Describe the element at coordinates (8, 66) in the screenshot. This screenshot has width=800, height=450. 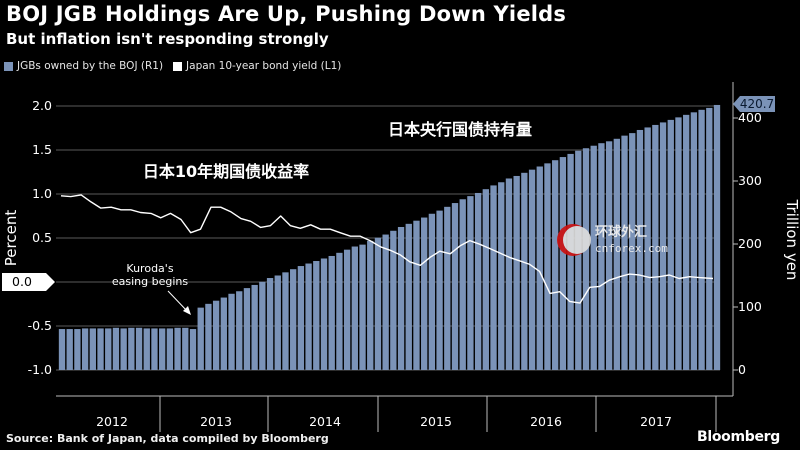
I see `legend-swatch-bars` at that location.